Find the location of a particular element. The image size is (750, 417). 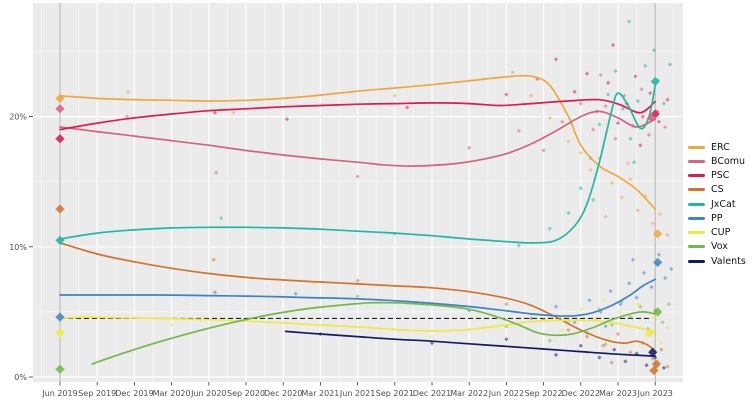

x-tick-label: Sep 2022 is located at coordinates (544, 393).